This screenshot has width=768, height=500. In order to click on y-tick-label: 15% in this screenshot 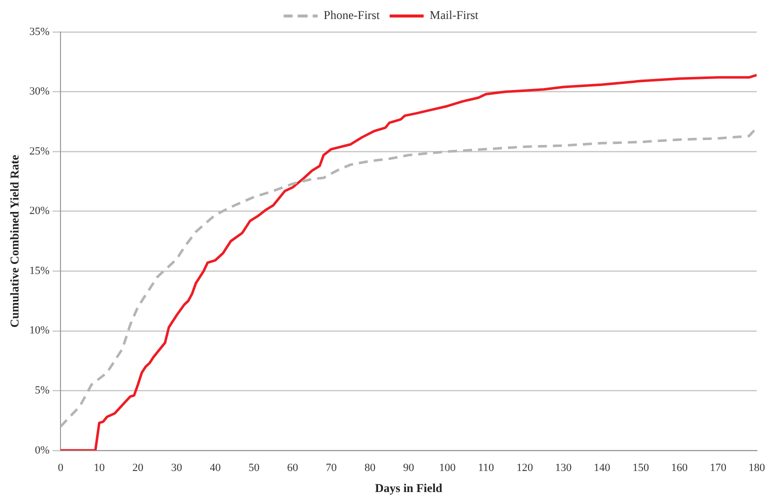, I will do `click(39, 270)`.